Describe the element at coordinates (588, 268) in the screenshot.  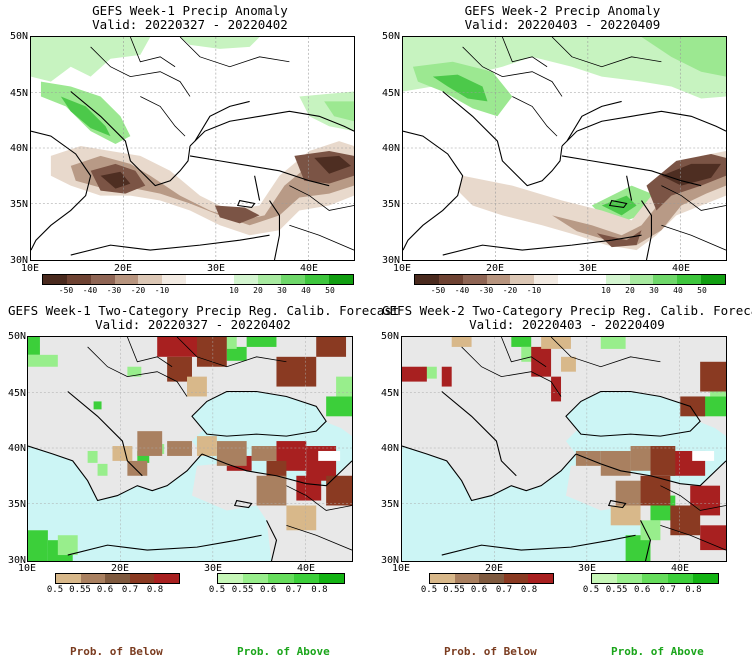
I see `p2-lon-30: 30E` at that location.